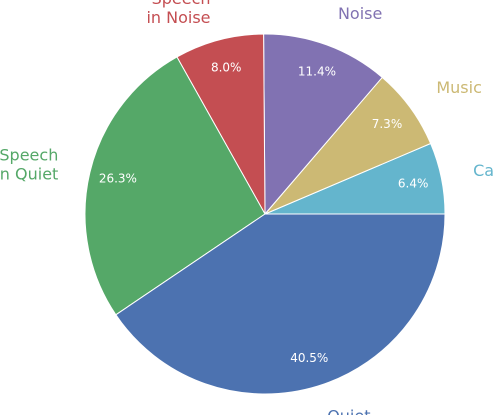 This screenshot has width=495, height=415. Describe the element at coordinates (317, 71) in the screenshot. I see `value-label: 11.4%` at that location.